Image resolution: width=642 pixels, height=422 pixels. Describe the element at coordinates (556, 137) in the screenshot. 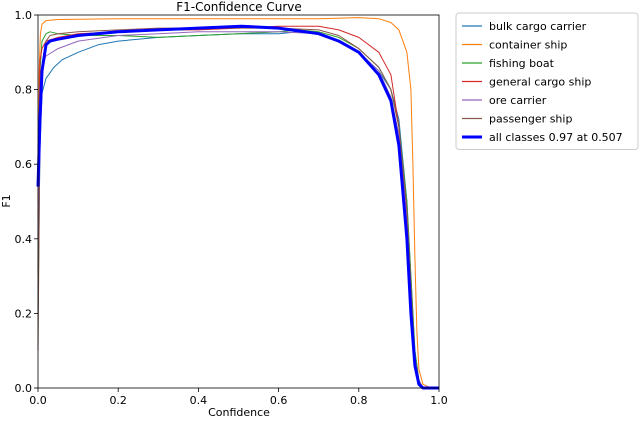

I see `legend-label: all classes 0.97 at 0.507` at that location.